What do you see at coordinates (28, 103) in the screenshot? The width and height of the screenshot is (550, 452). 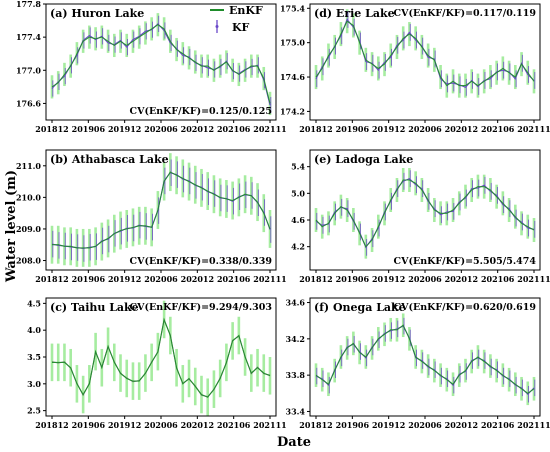 I see `y-tick-label: 176.6` at bounding box center [28, 103].